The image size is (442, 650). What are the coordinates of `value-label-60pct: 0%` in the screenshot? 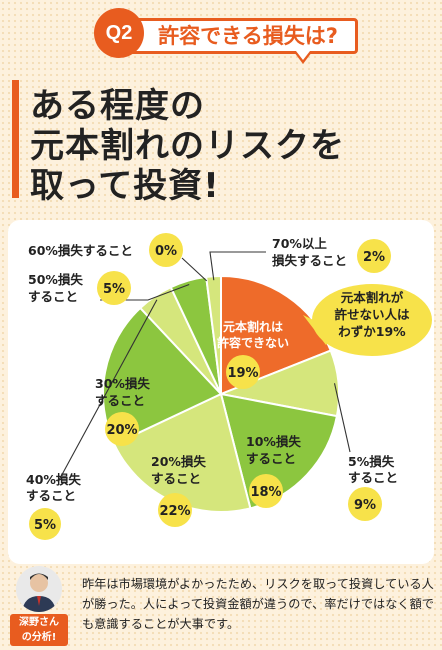 It's located at (166, 251).